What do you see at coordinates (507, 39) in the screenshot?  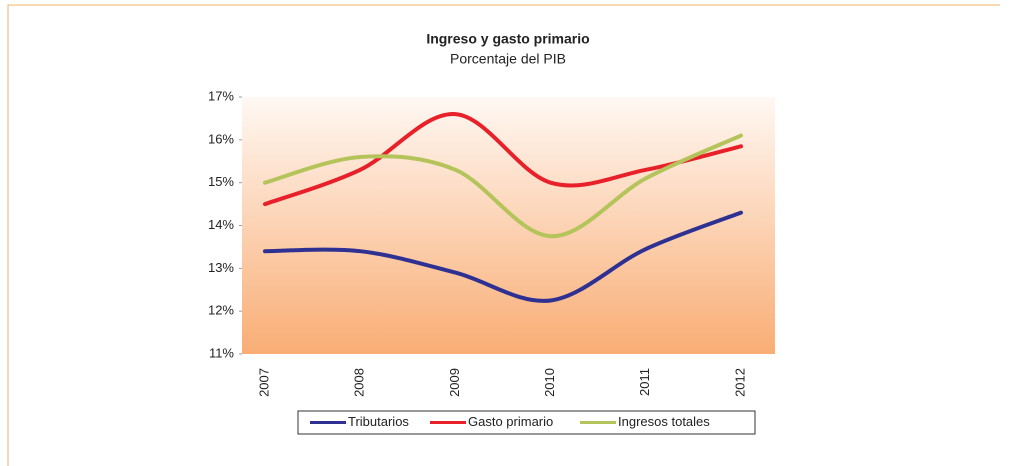 I see `chart-title: Ingreso y gasto primario` at bounding box center [507, 39].